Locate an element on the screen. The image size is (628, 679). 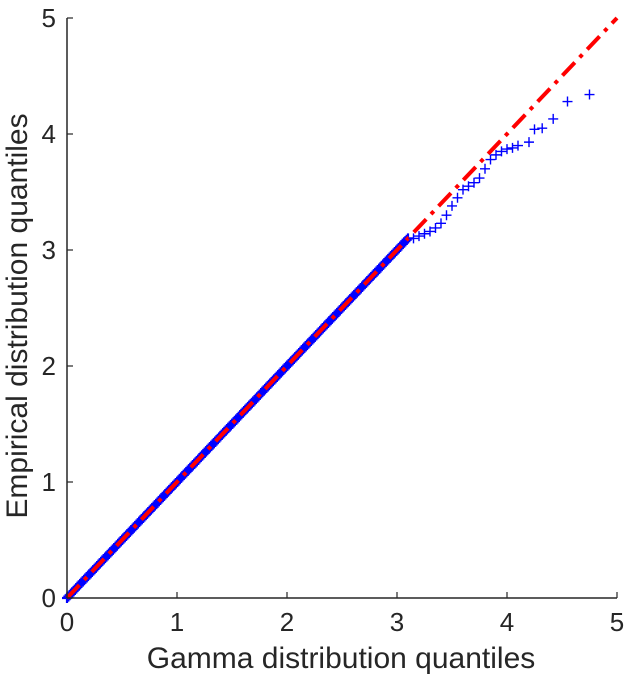
x-axis-ticks: 0 1 2 3 4 5 is located at coordinates (342, 614).